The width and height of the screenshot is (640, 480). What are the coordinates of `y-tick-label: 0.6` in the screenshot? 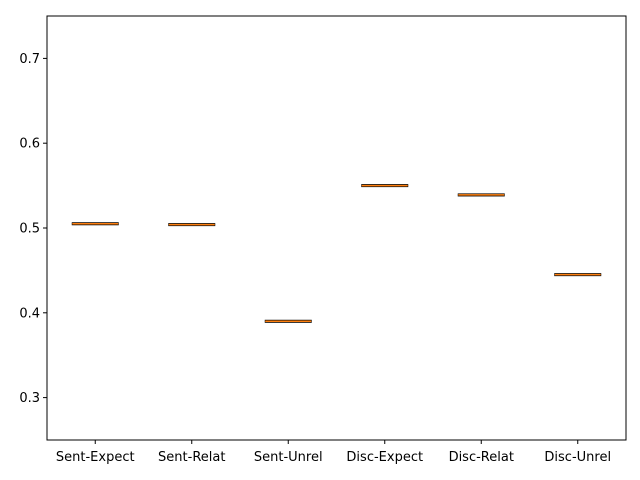 It's located at (29, 144).